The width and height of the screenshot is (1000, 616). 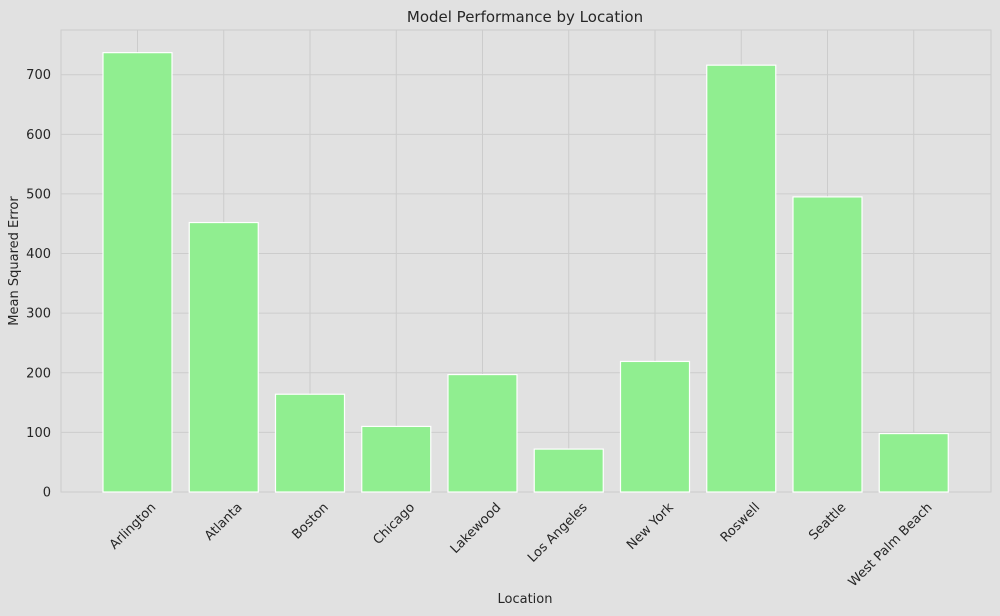 I want to click on bar-seattle, so click(x=827, y=344).